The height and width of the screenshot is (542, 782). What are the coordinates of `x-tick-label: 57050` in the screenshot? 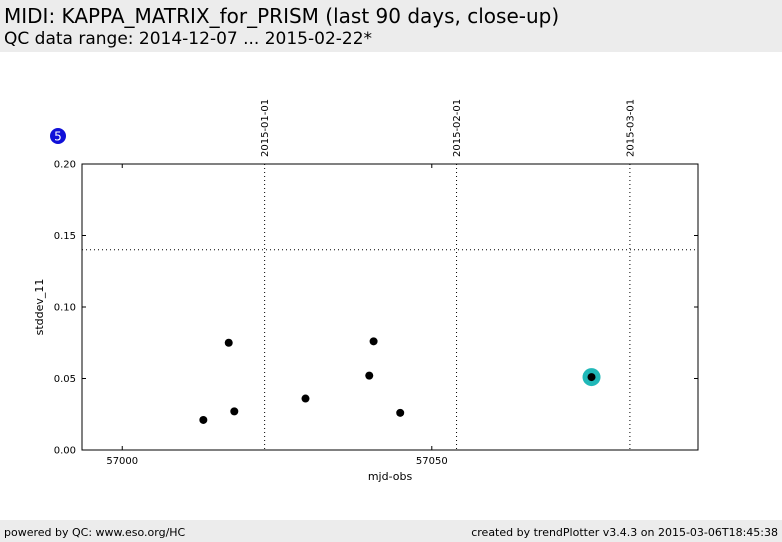 It's located at (432, 461).